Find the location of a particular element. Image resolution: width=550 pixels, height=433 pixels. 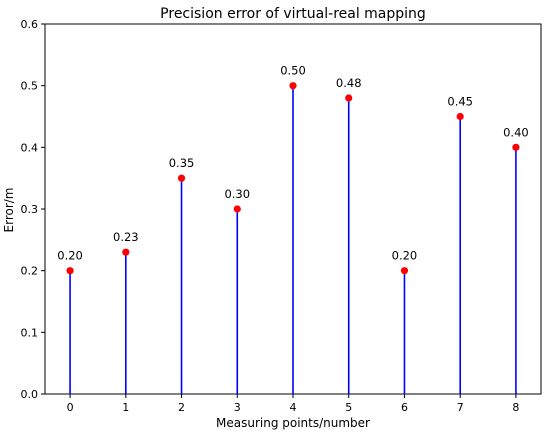

data-label: 0.23 is located at coordinates (126, 237).